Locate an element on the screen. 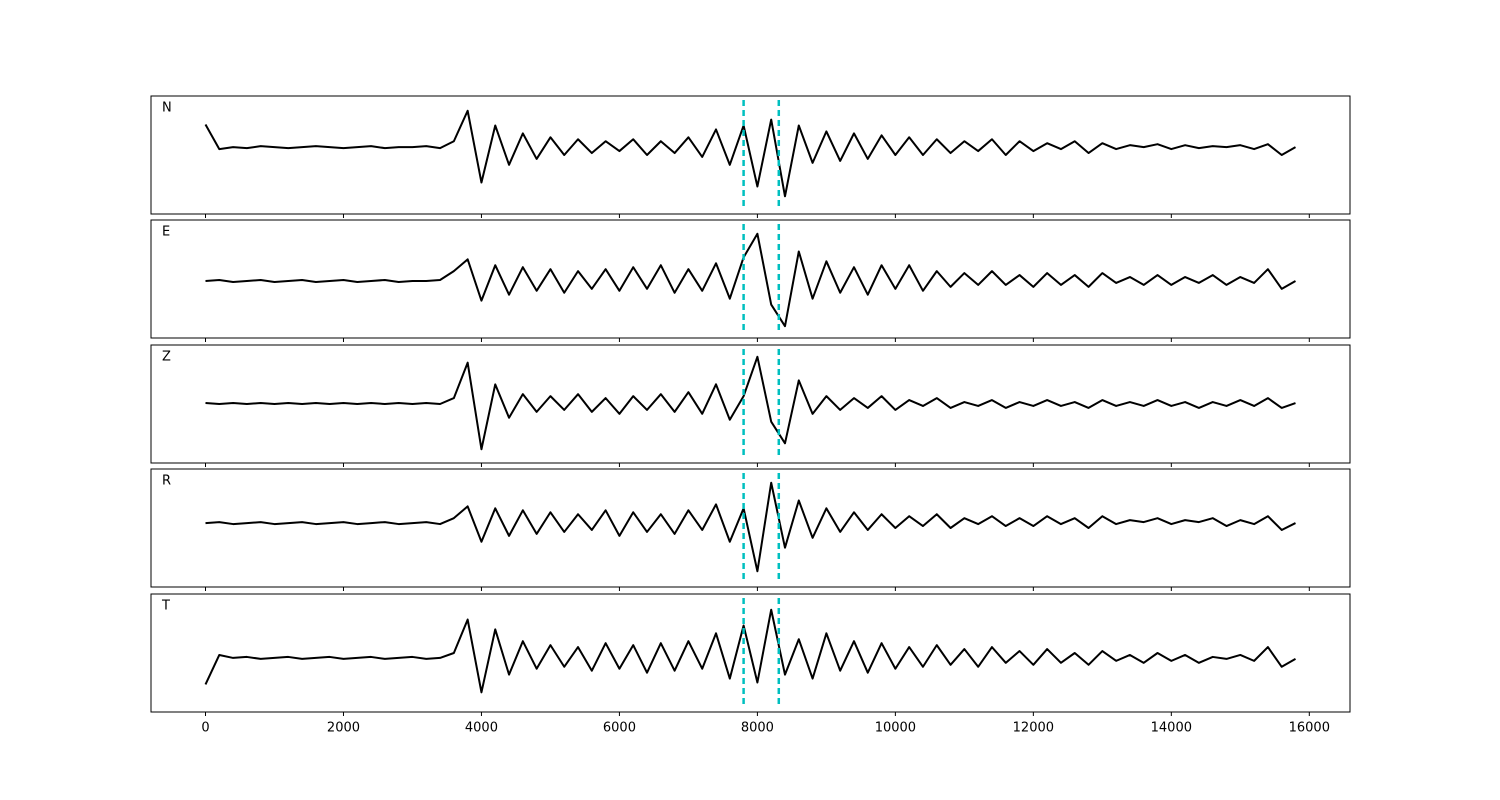  x-tick-label: 16000 is located at coordinates (1309, 728).